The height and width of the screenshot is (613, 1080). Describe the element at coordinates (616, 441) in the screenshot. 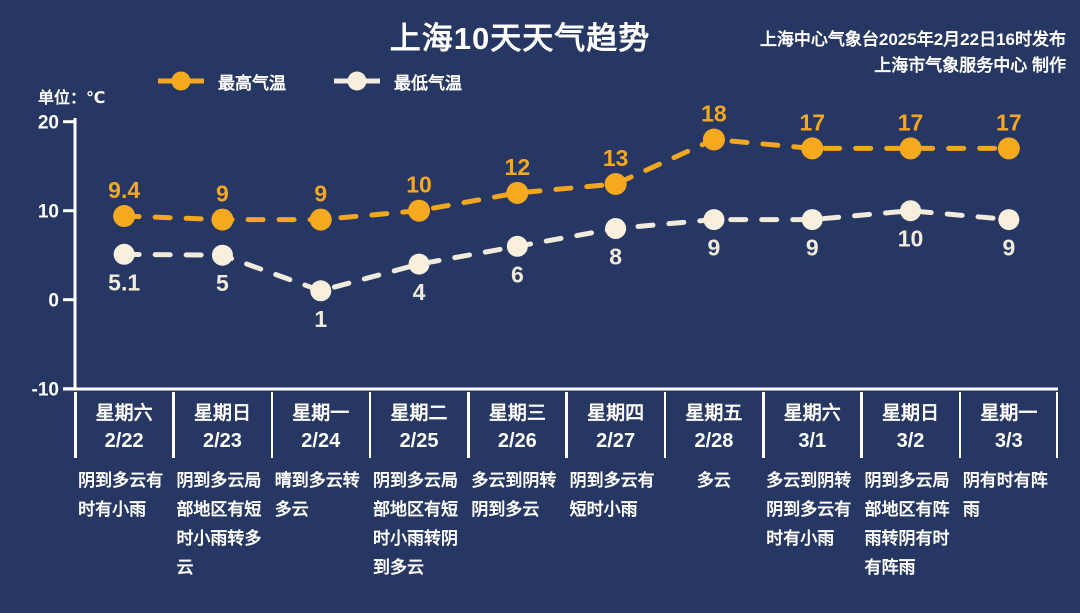

I see `date-label: 2/27` at that location.